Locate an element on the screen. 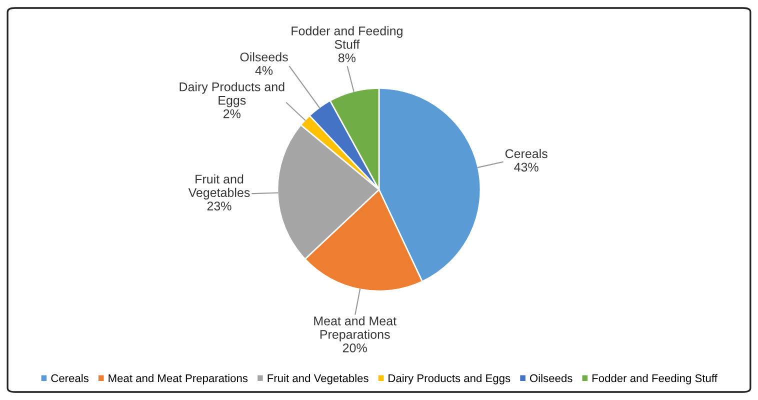 The width and height of the screenshot is (758, 400). legend-label: Meat and Meat Preparations is located at coordinates (178, 379).